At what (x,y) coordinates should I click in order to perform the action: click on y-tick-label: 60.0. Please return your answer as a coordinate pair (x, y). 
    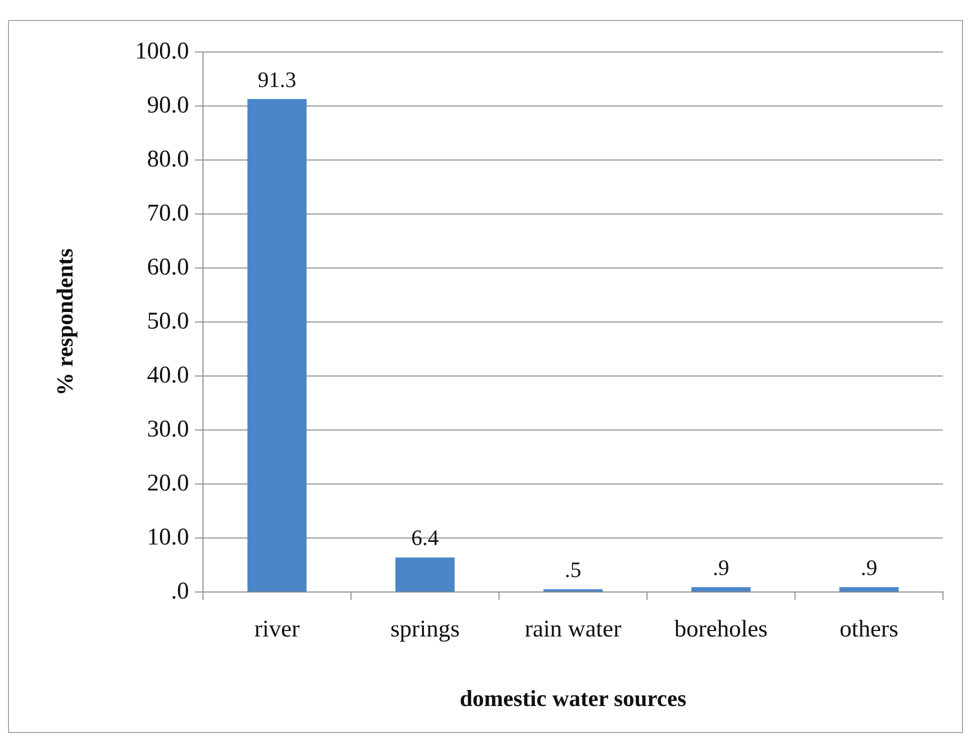
    Looking at the image, I should click on (168, 267).